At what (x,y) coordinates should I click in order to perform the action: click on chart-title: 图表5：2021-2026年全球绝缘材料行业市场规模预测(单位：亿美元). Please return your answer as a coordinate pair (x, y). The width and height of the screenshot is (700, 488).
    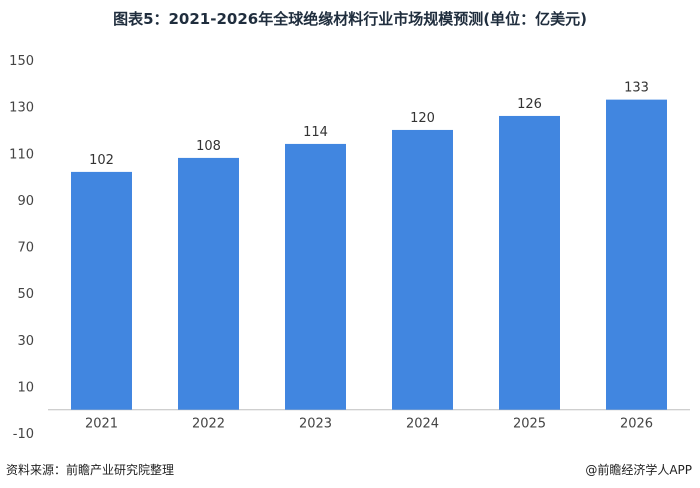
    Looking at the image, I should click on (350, 19).